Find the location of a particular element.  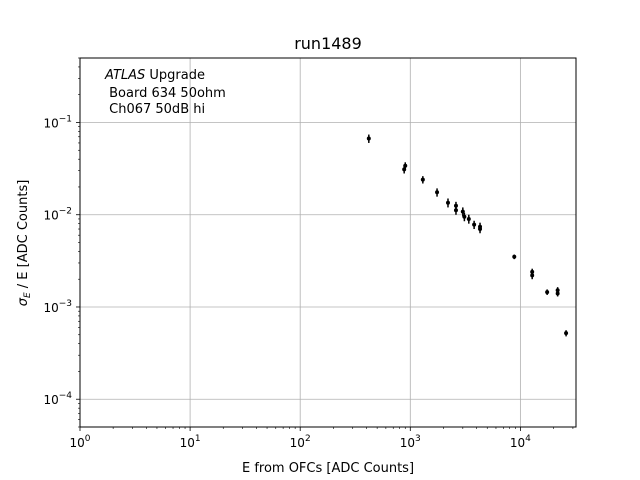

y-tick-exponent: −3 is located at coordinates (65, 304).